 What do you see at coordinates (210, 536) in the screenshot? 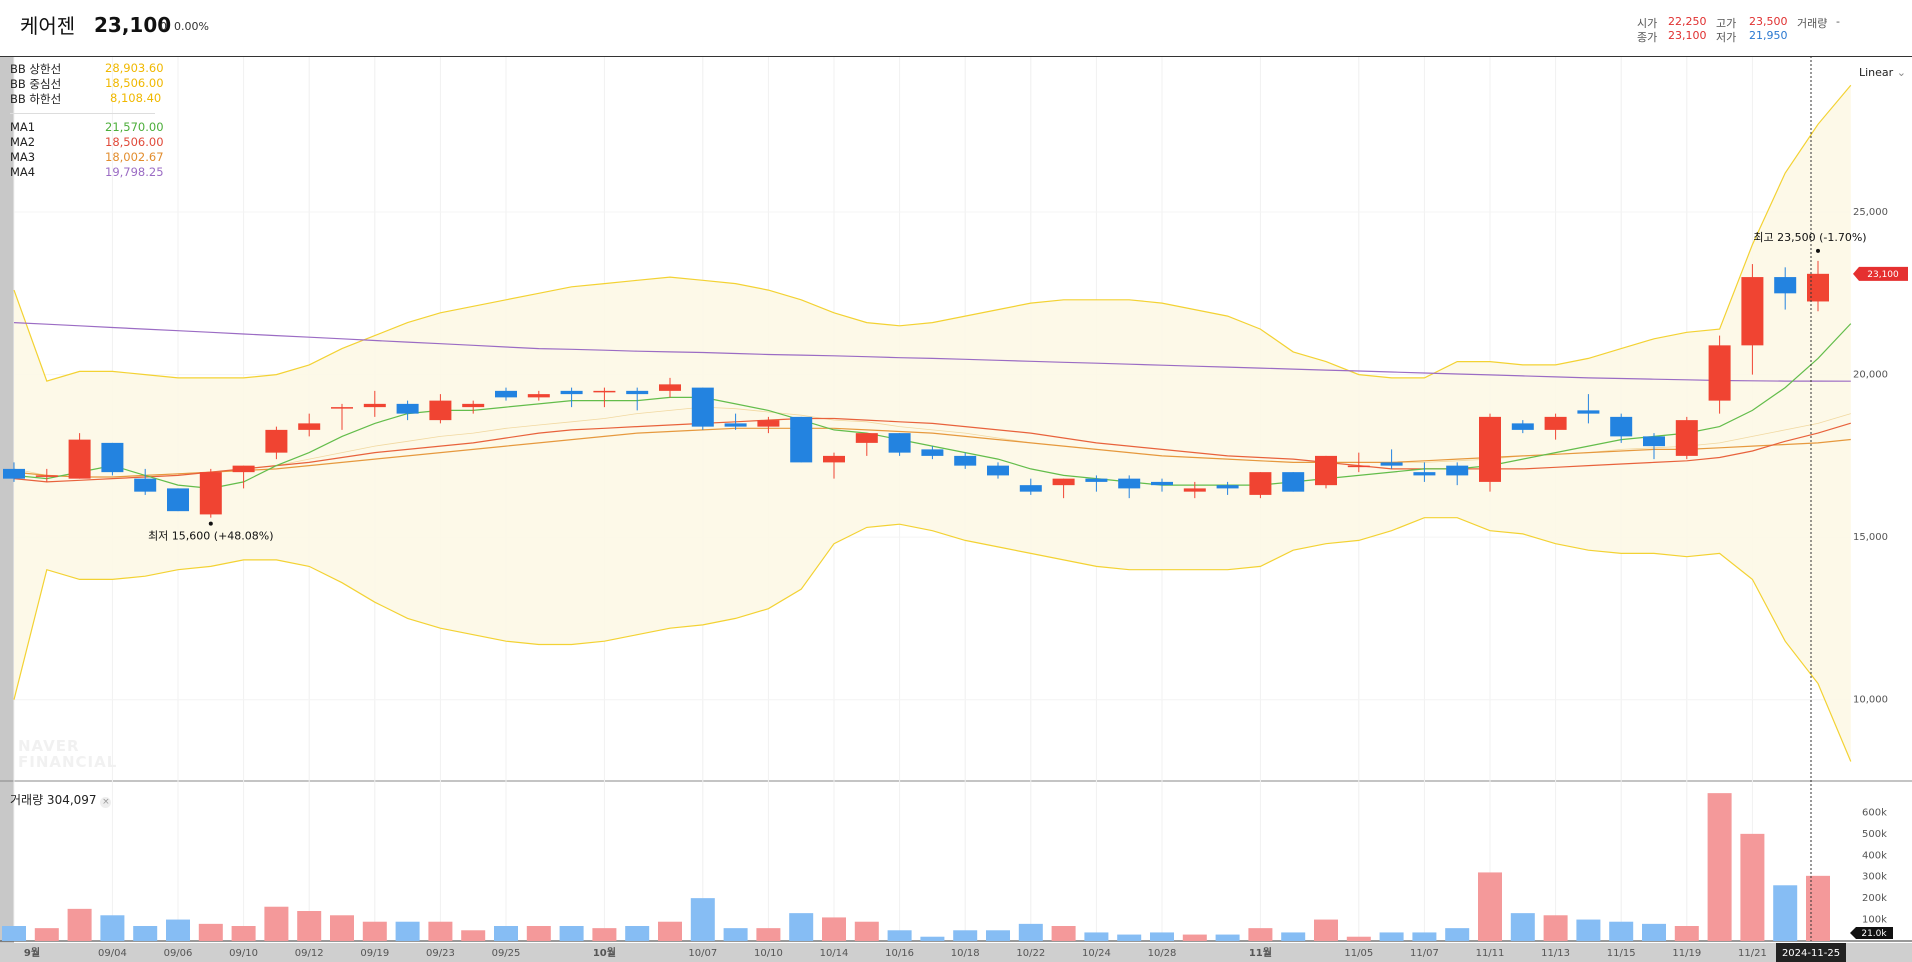
I see `low-annotation: 최저 15,600 (+48.08%)` at bounding box center [210, 536].